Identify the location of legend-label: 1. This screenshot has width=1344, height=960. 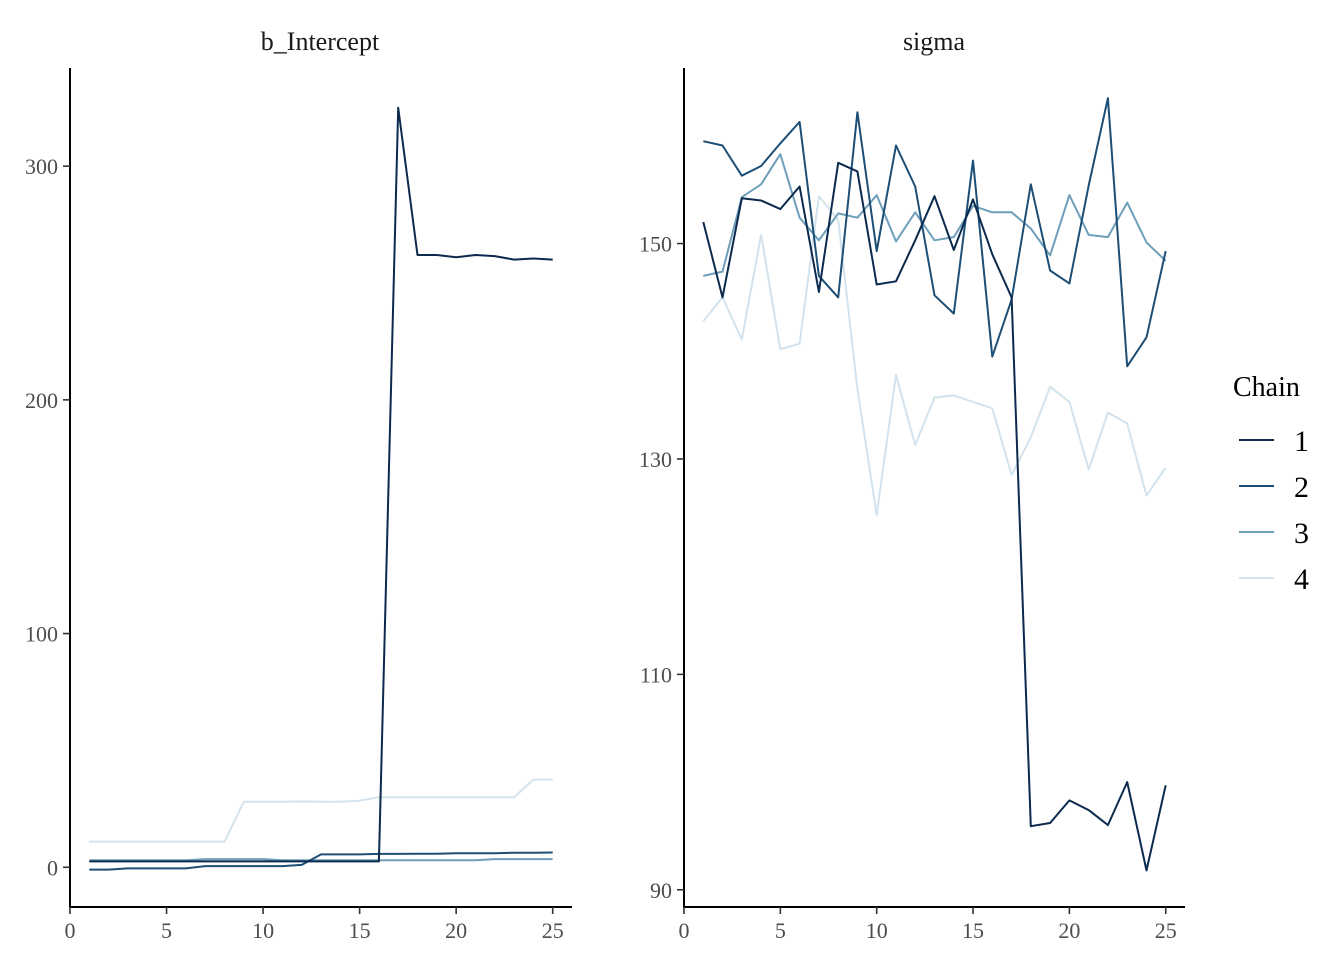
(1301, 441).